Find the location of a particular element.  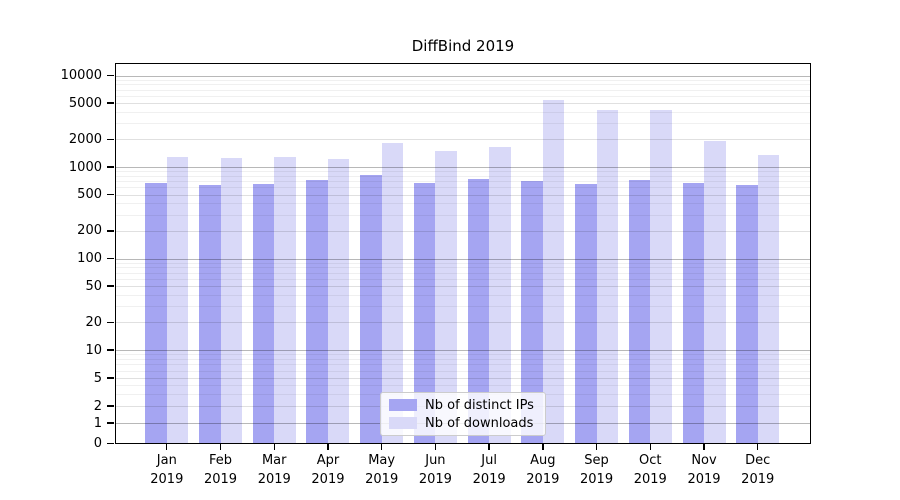

x-tick-nov is located at coordinates (704, 447).